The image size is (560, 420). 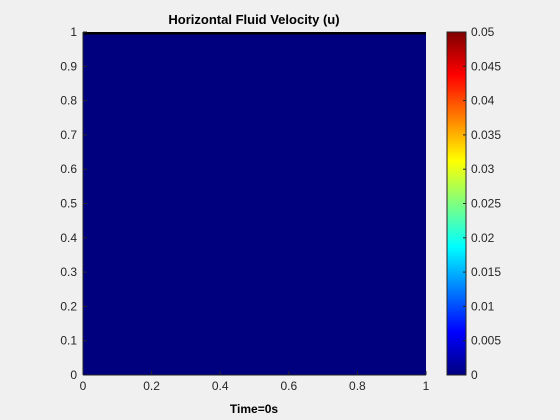 What do you see at coordinates (68, 135) in the screenshot?
I see `y-tick-label: 0.7` at bounding box center [68, 135].